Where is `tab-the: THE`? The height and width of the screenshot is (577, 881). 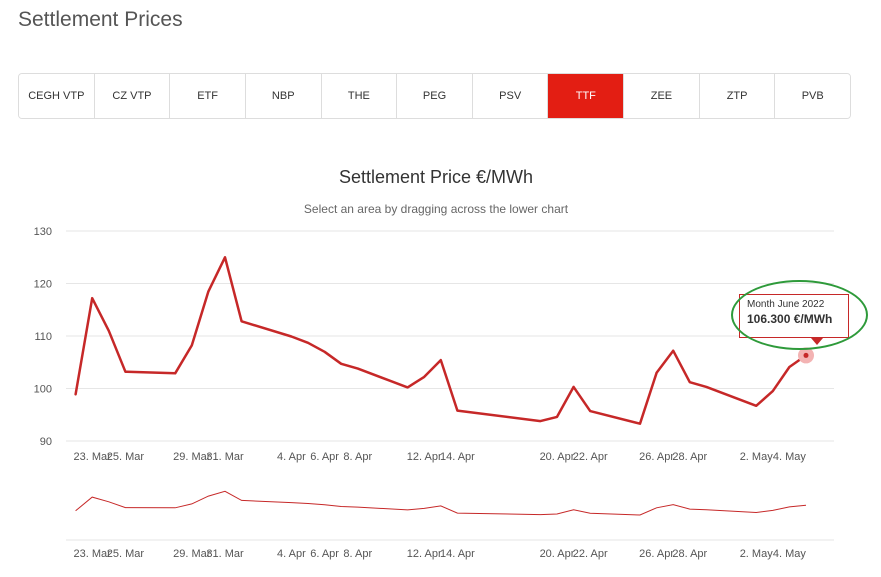 tab-the: THE is located at coordinates (359, 96).